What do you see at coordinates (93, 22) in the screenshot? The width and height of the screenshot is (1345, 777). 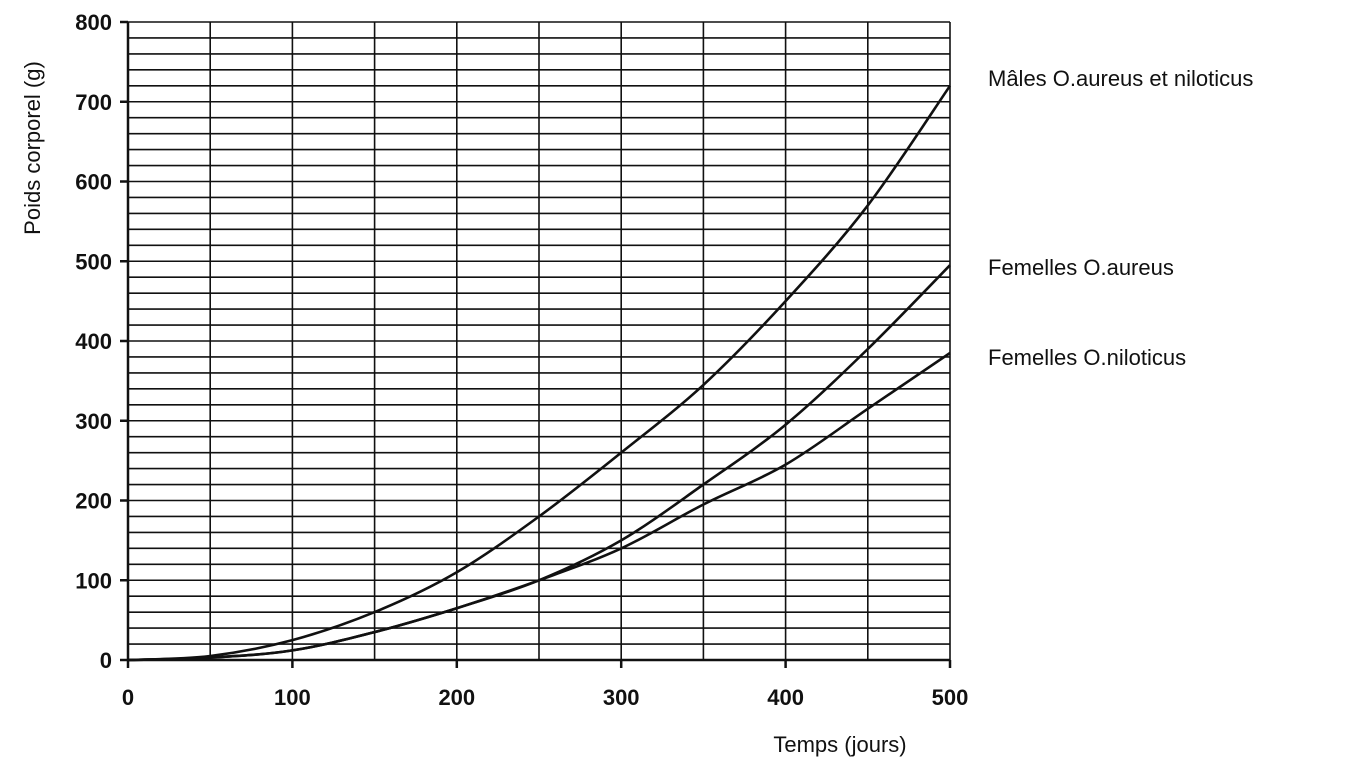 I see `y-tick-label: 800` at bounding box center [93, 22].